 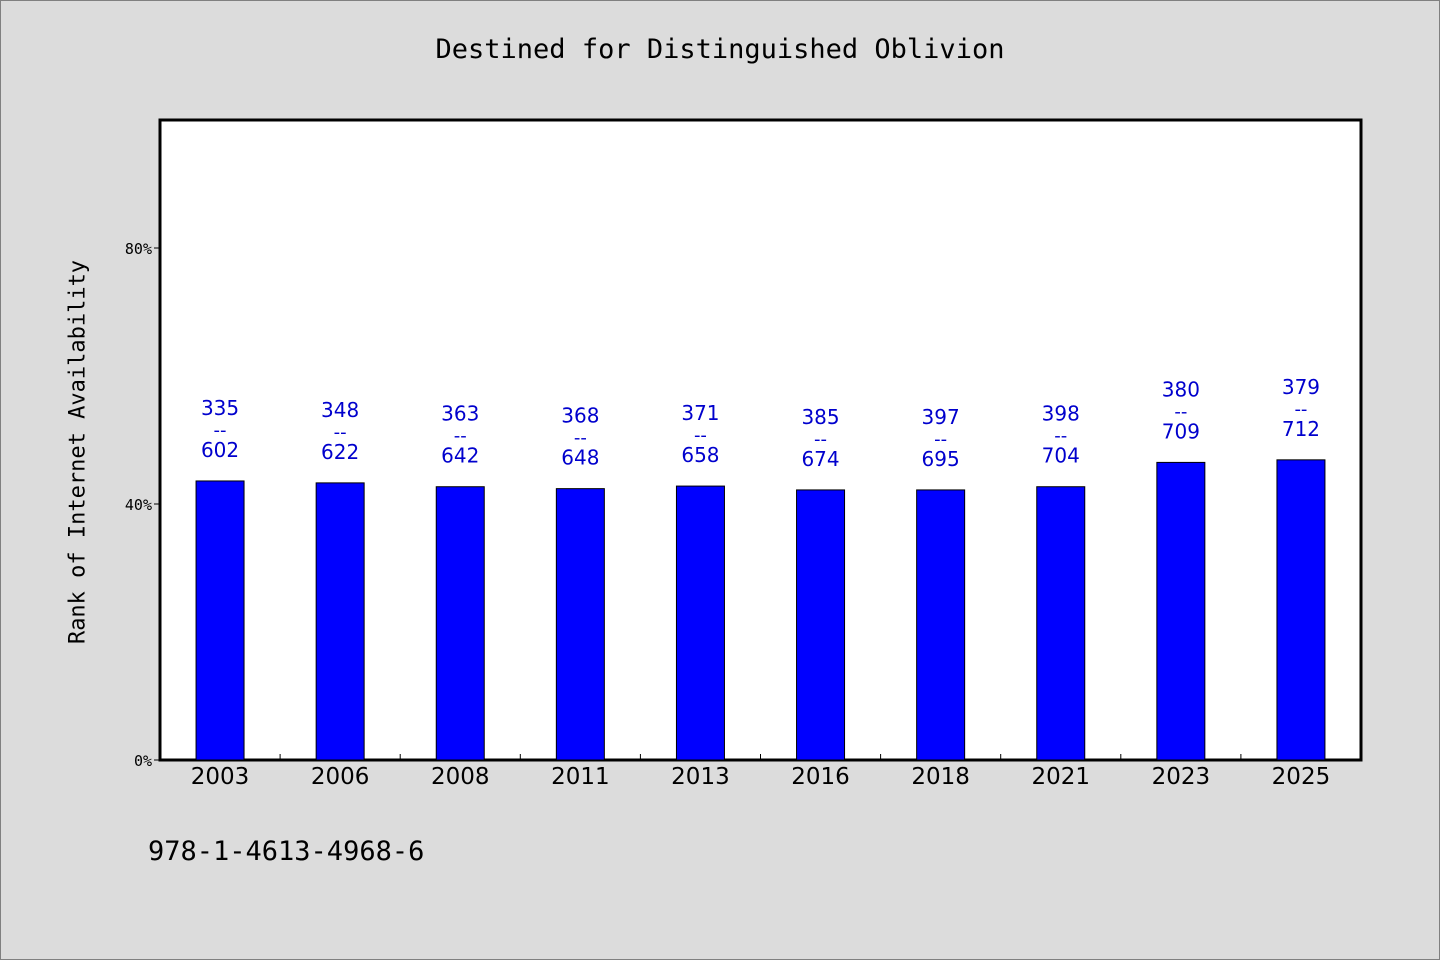 What do you see at coordinates (1061, 456) in the screenshot?
I see `data-label-bottom: 704` at bounding box center [1061, 456].